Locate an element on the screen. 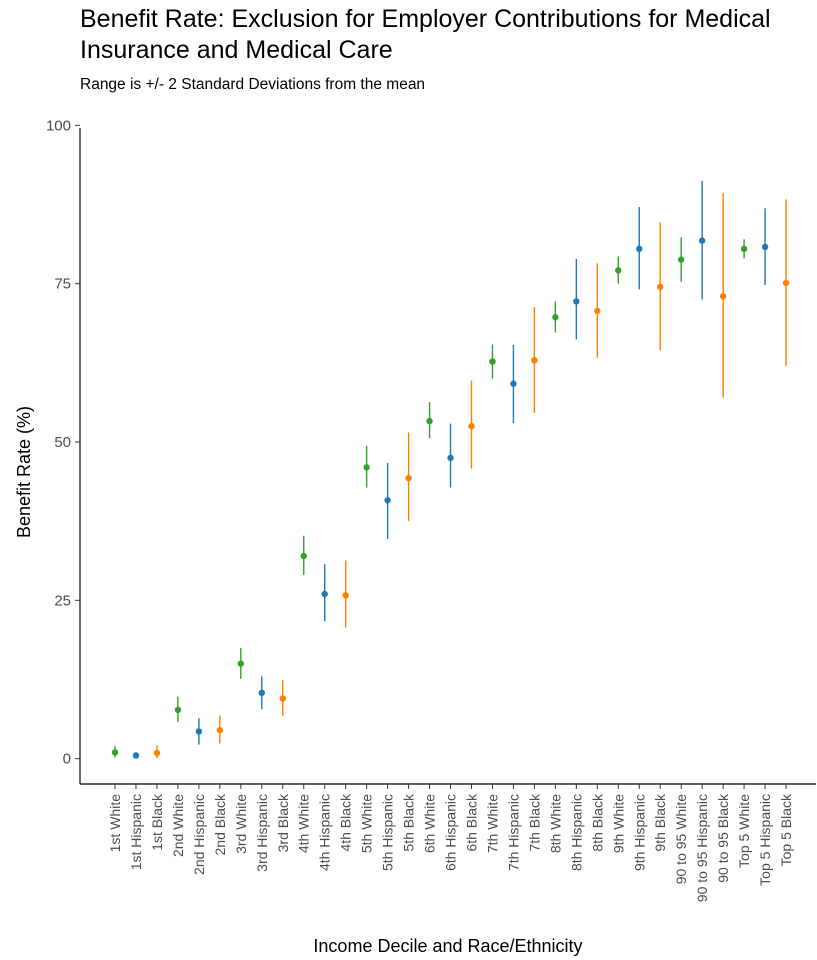 This screenshot has width=817, height=960. x-tick-label: 7th Hispanic is located at coordinates (513, 832).